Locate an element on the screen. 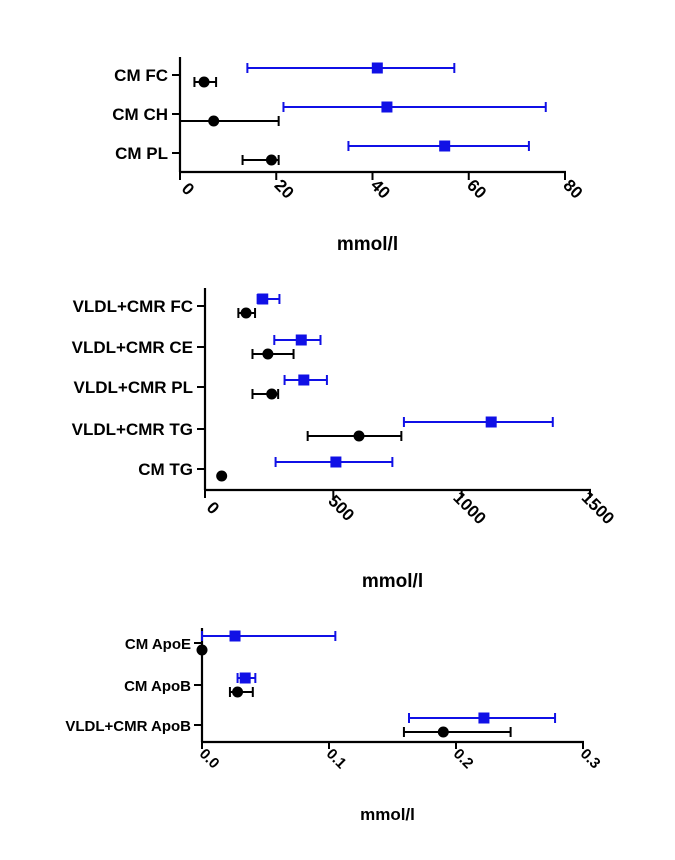 The height and width of the screenshot is (860, 675). data-point-square-cm-apoe is located at coordinates (235, 636).